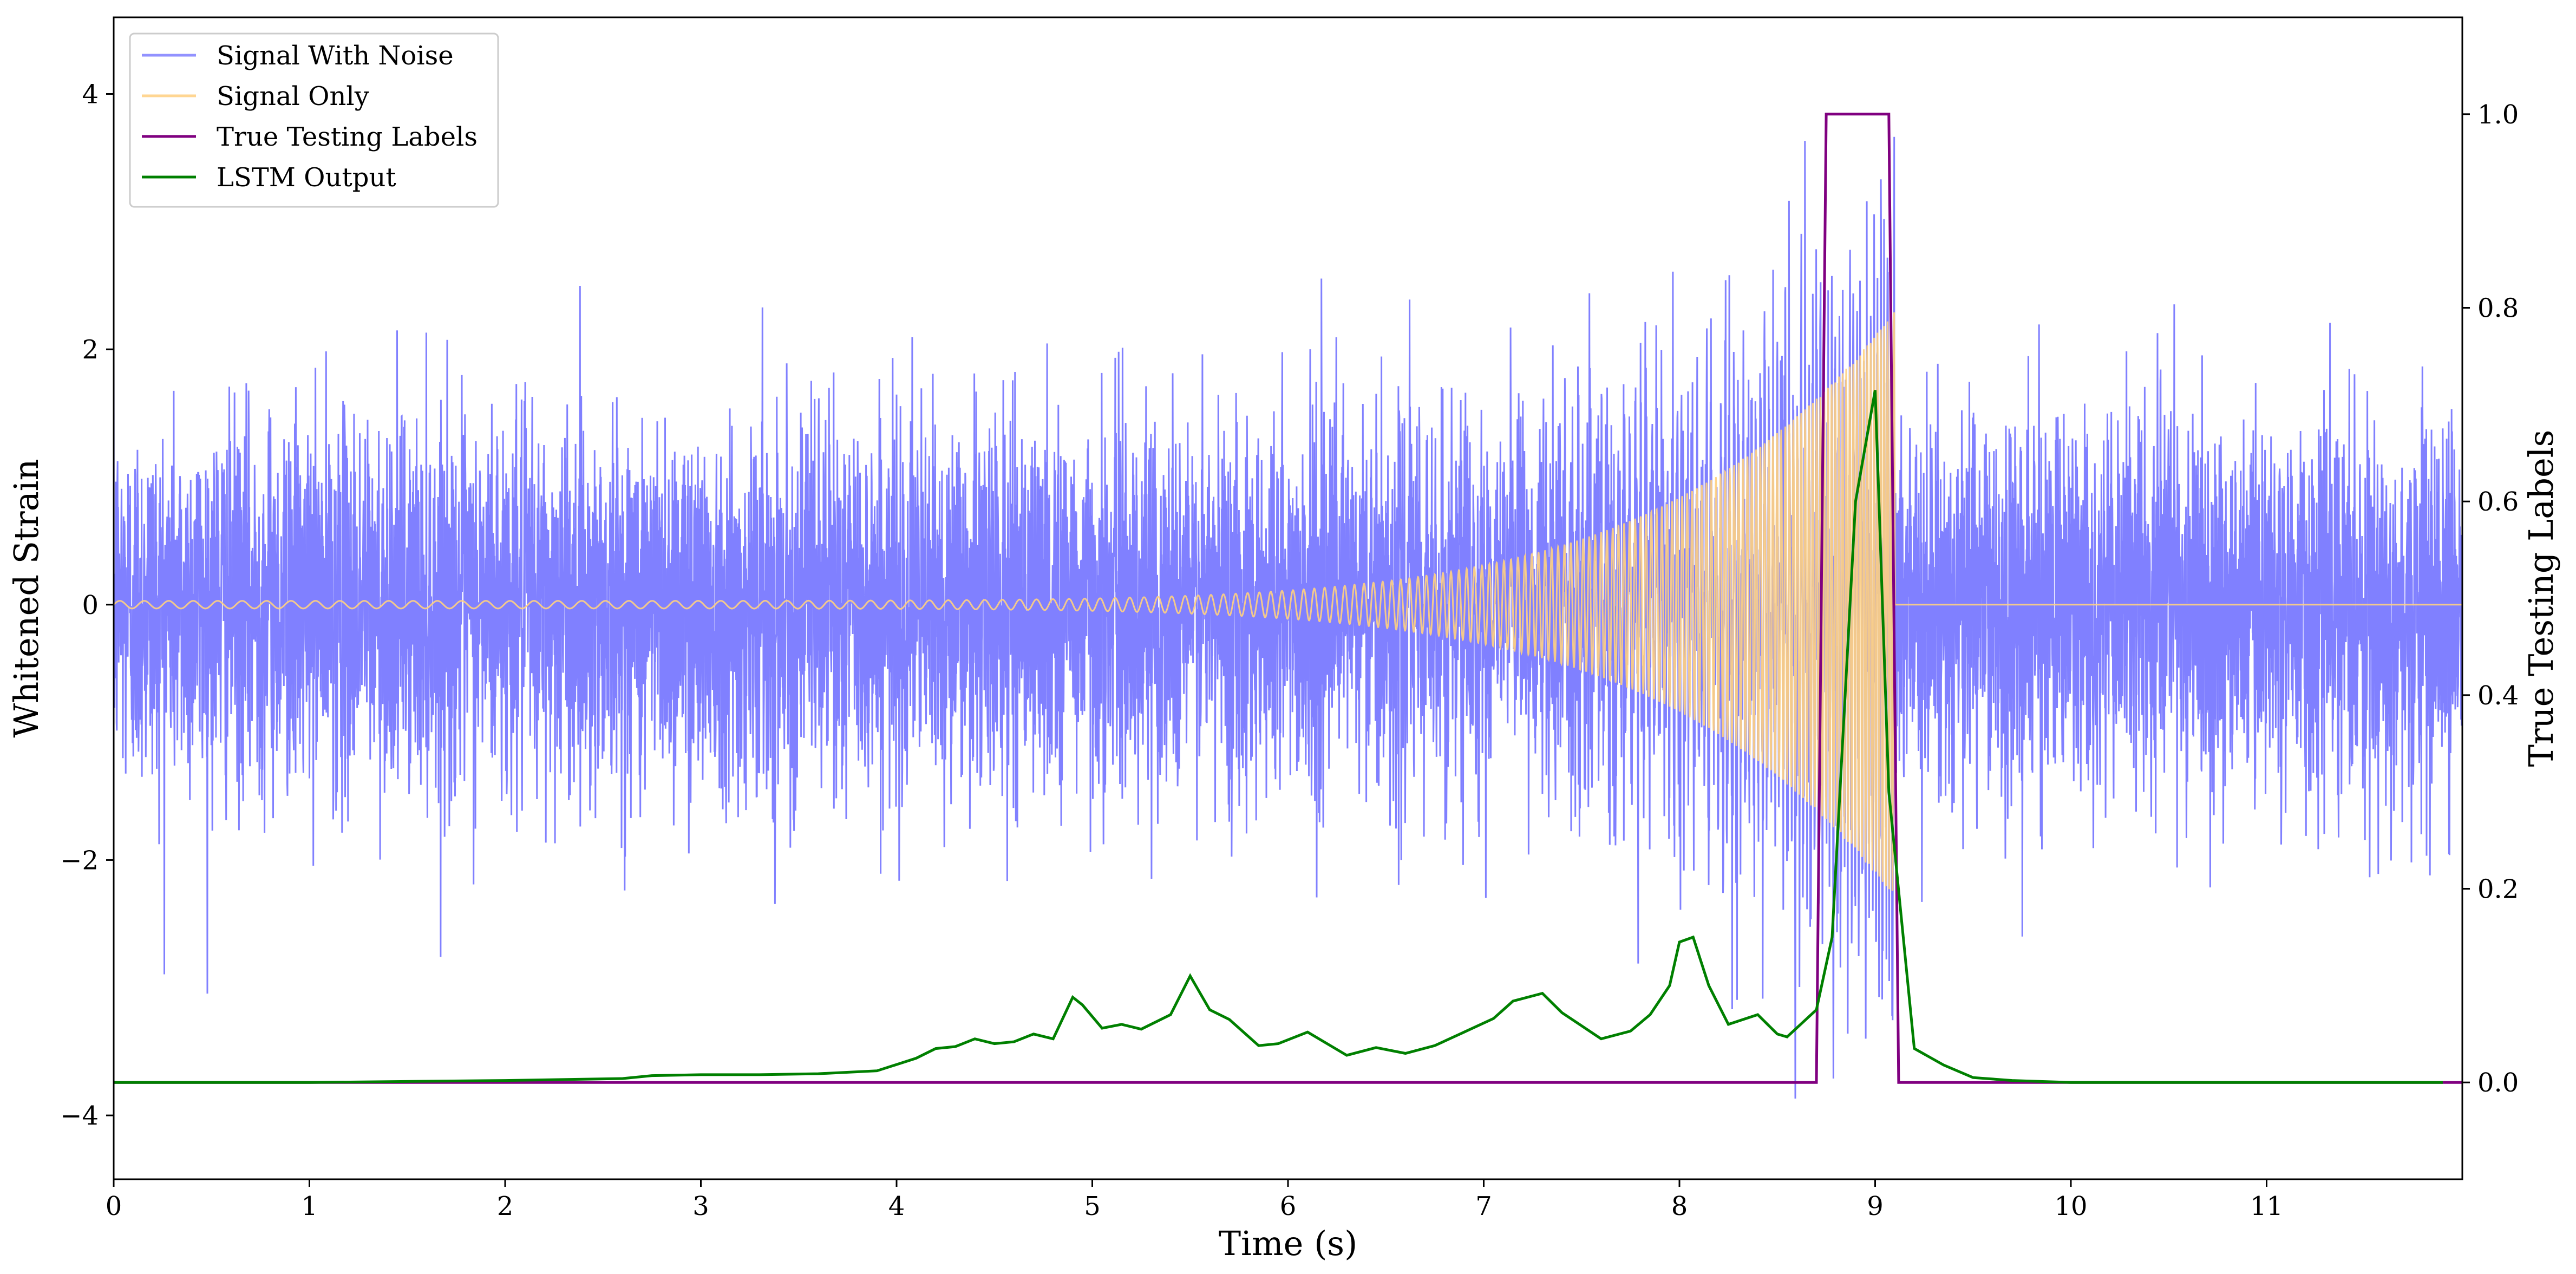 This screenshot has width=2576, height=1274. I want to click on y2-tick-label: 0.4, so click(2498, 696).